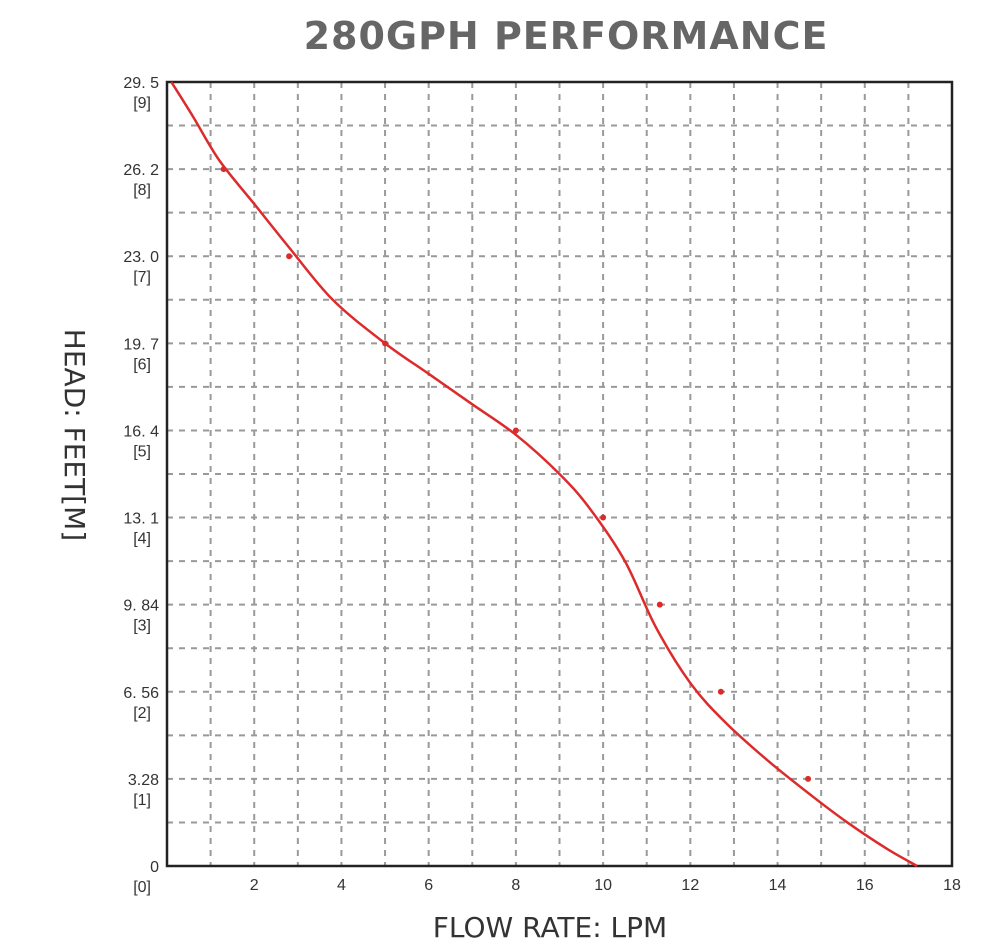  Describe the element at coordinates (778, 885) in the screenshot. I see `x-tick-label: 14` at that location.